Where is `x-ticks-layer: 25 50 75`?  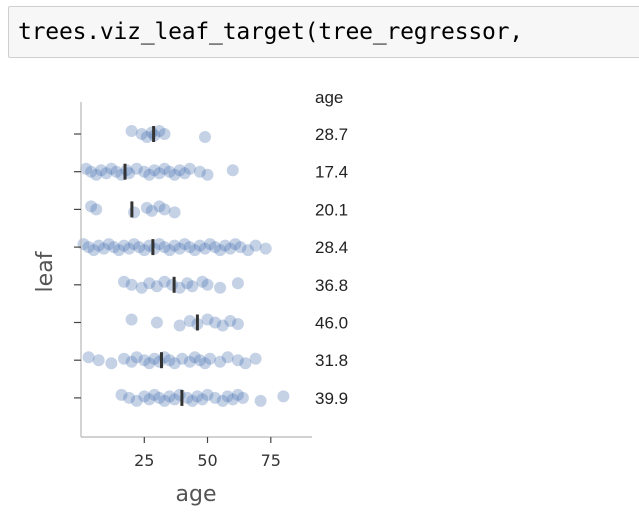 x-ticks-layer: 25 50 75 is located at coordinates (207, 453).